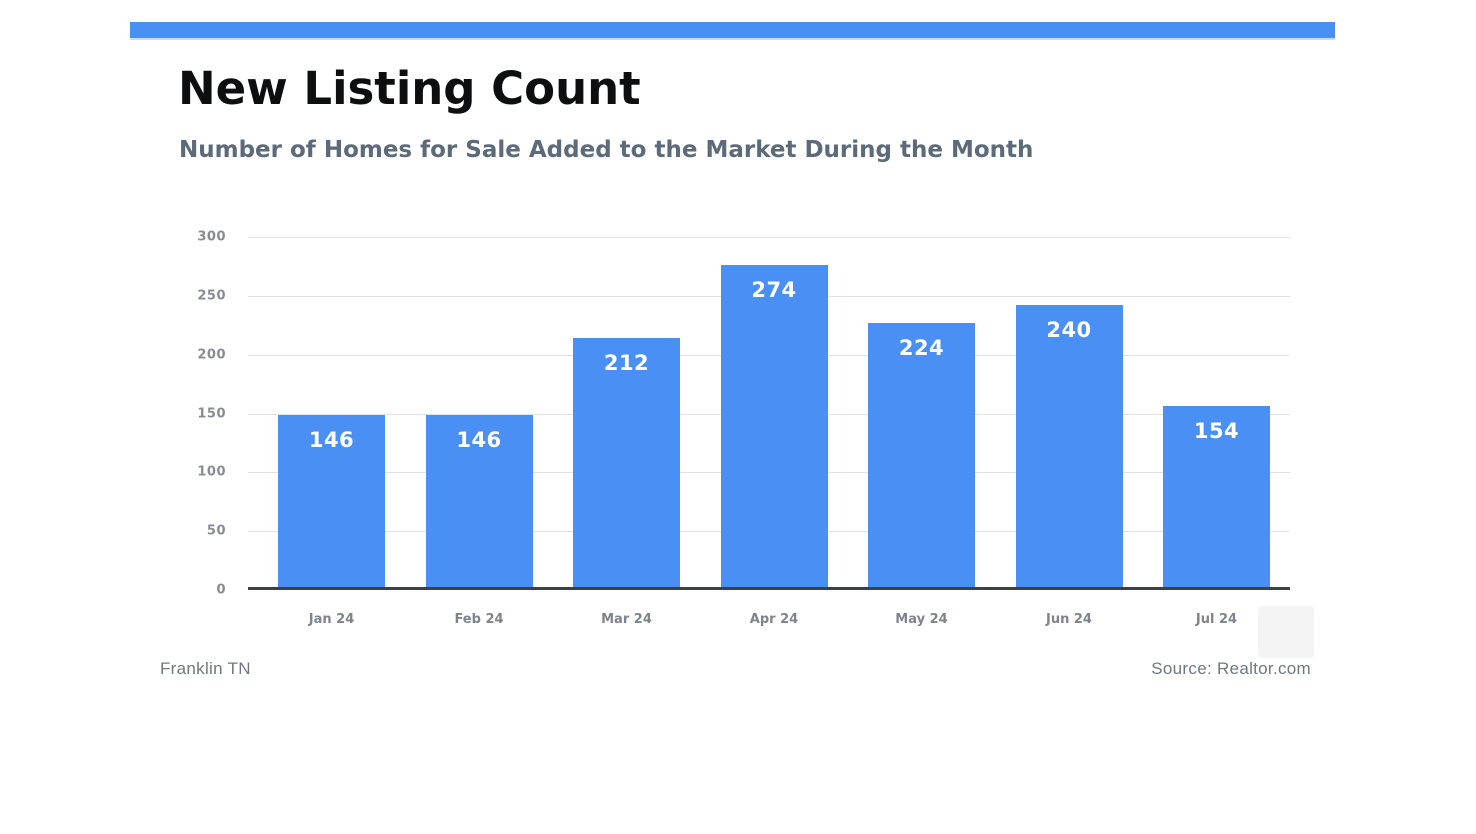  I want to click on bar-apr-24: 274, so click(774, 425).